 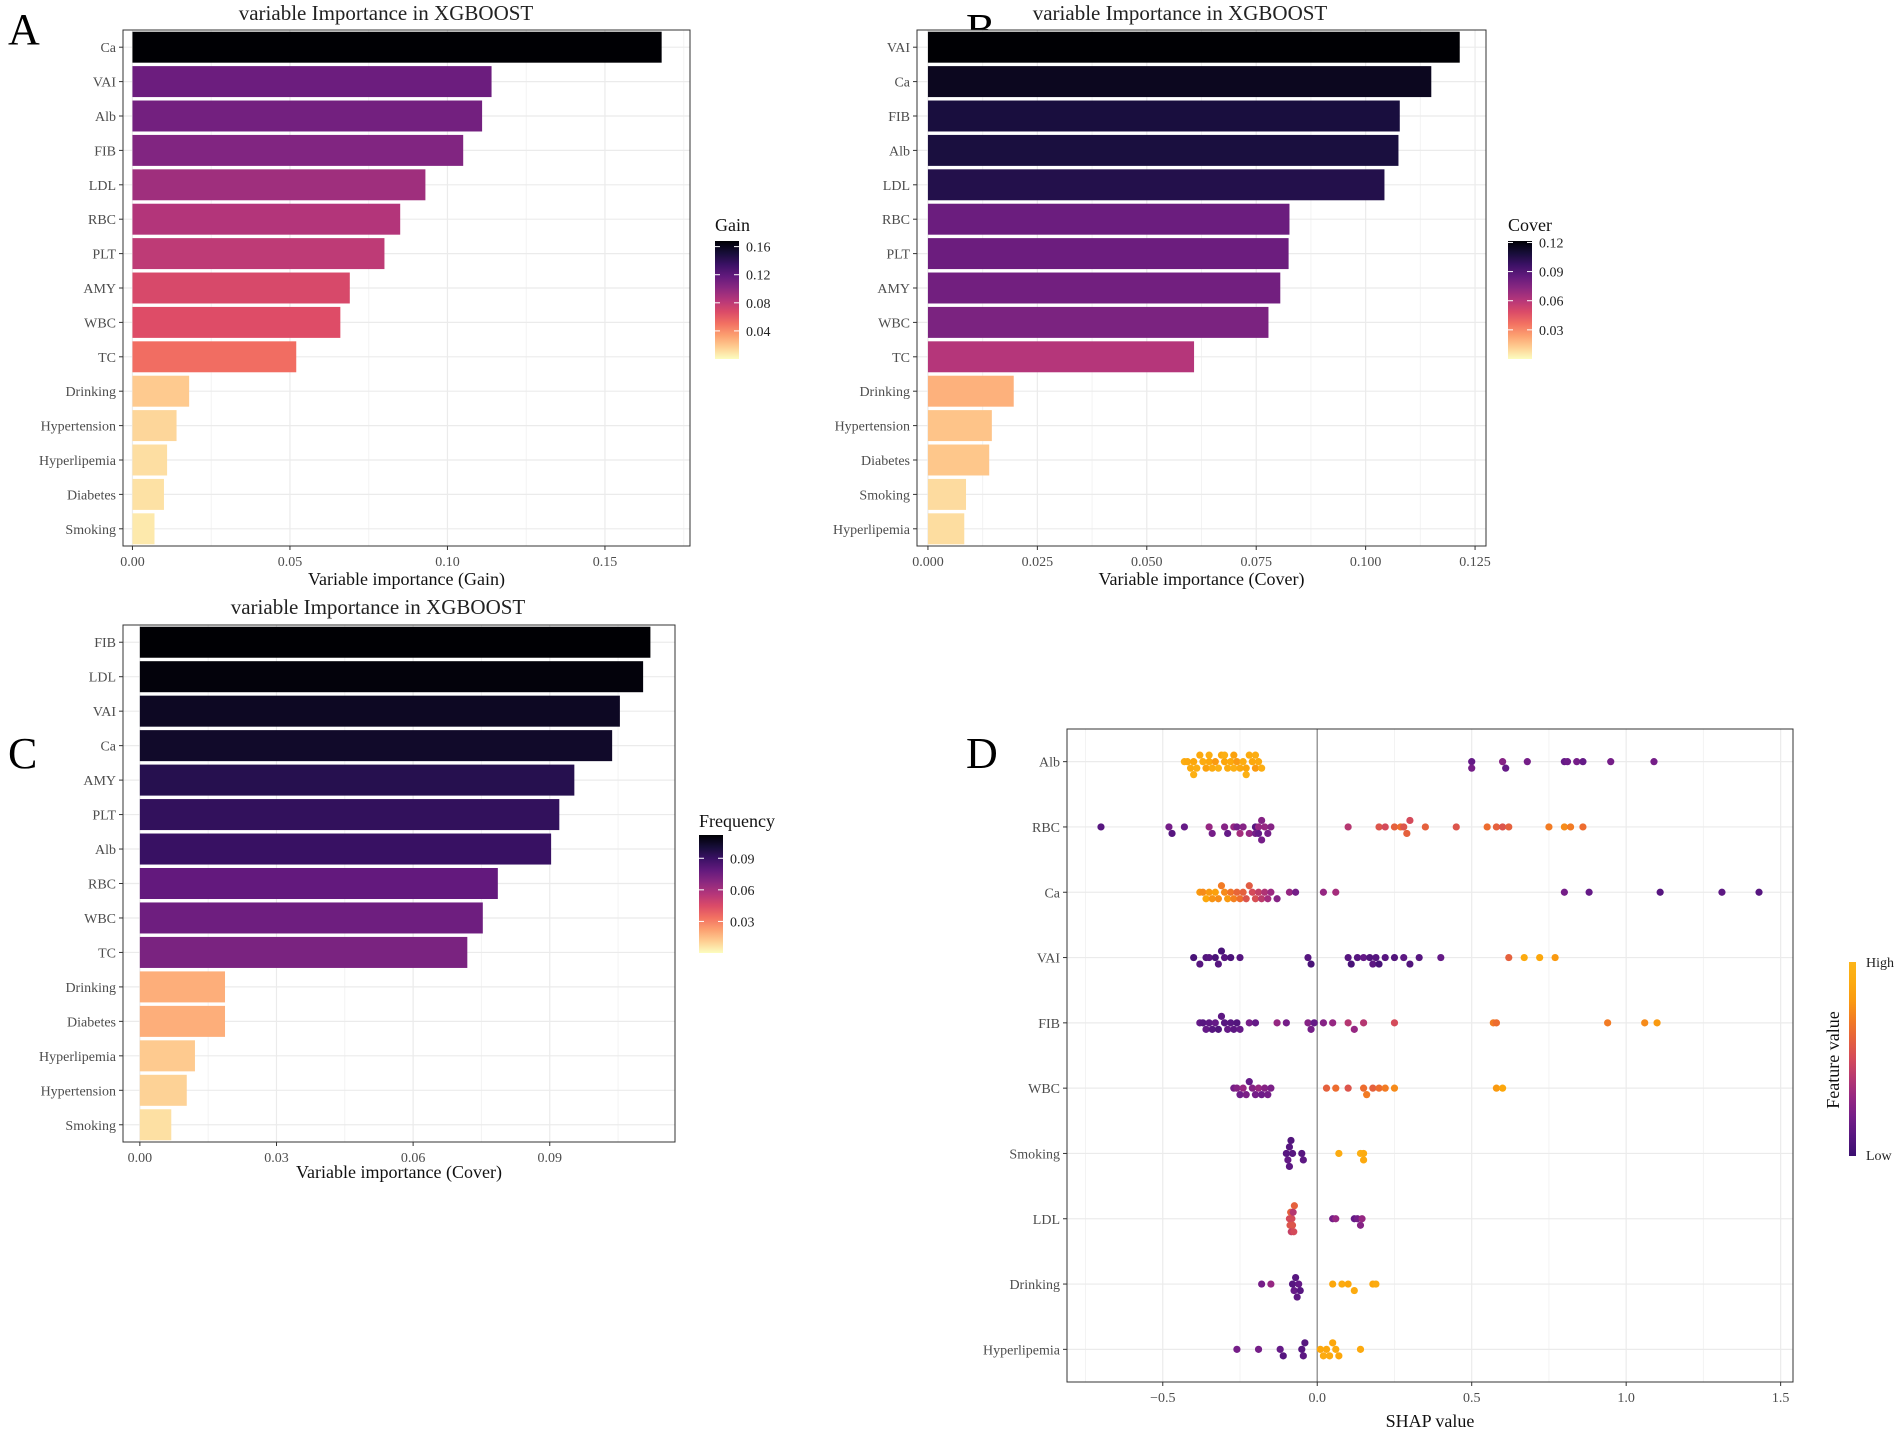 What do you see at coordinates (758, 304) in the screenshot?
I see `legend-tick-label: 0.08` at bounding box center [758, 304].